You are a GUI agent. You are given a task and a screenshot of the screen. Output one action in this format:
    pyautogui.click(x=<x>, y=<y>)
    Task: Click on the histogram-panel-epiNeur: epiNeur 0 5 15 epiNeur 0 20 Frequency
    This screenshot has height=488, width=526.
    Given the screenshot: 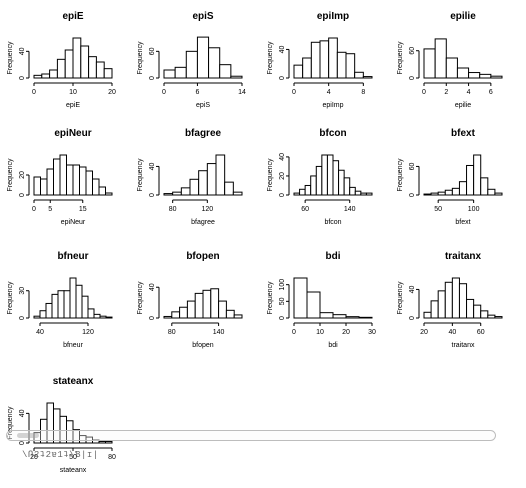 What is the action you would take?
    pyautogui.click(x=60, y=177)
    